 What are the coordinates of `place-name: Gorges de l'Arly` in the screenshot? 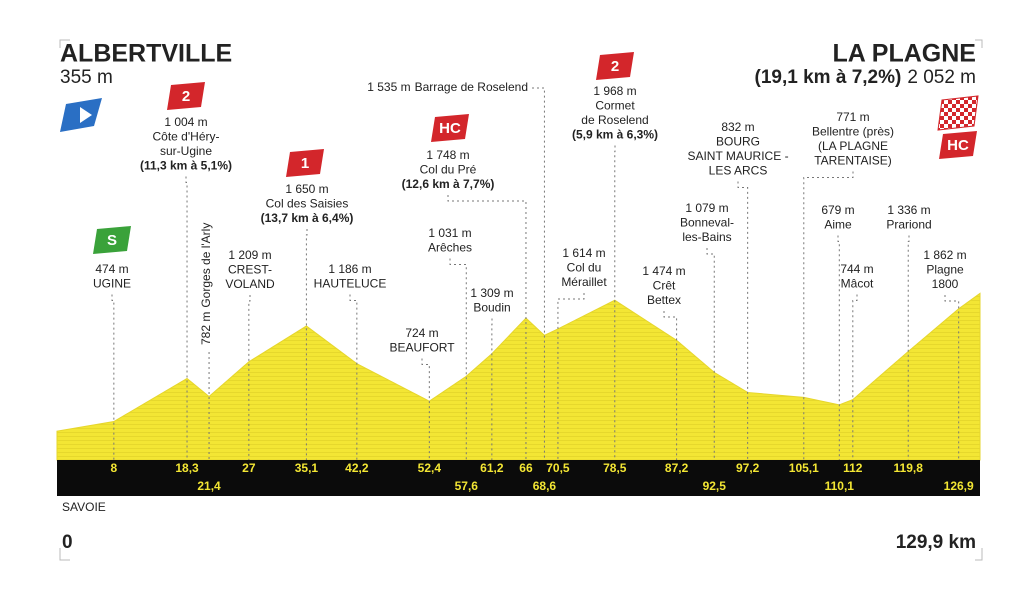 It's located at (206, 265).